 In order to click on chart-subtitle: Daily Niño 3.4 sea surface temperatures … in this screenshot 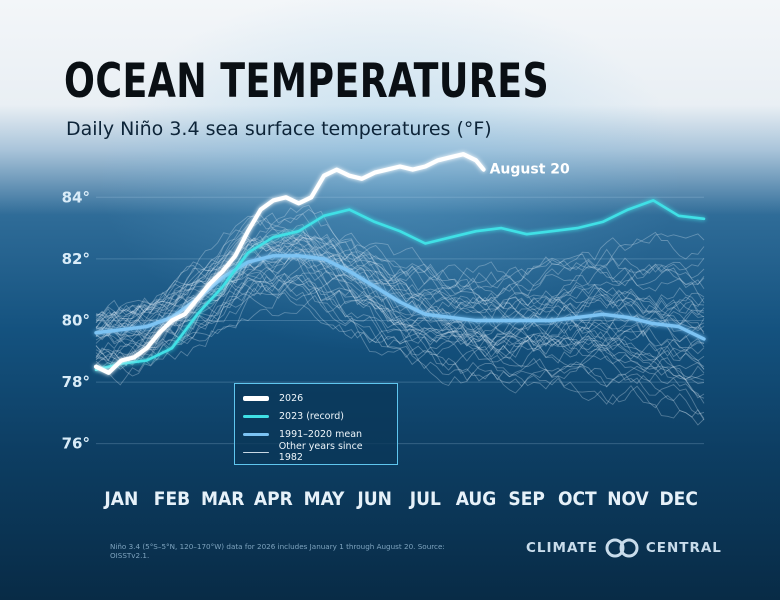, I will do `click(279, 129)`.